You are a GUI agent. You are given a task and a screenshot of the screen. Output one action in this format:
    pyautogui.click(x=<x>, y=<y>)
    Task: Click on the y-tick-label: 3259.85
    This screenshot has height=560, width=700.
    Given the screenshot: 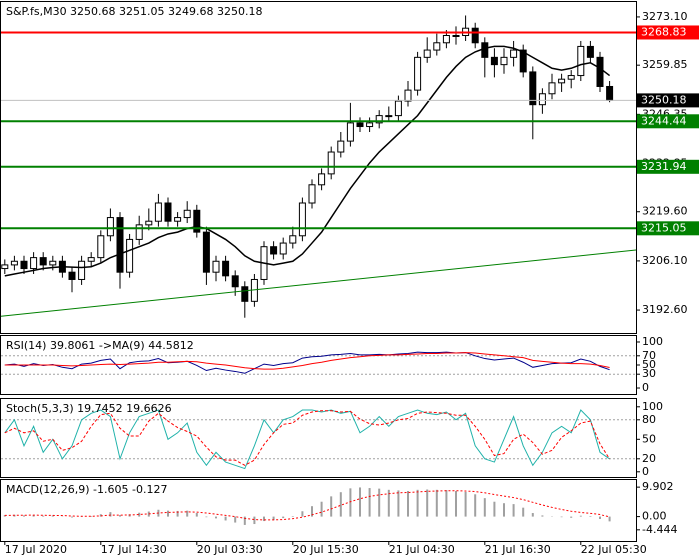 What is the action you would take?
    pyautogui.click(x=665, y=64)
    